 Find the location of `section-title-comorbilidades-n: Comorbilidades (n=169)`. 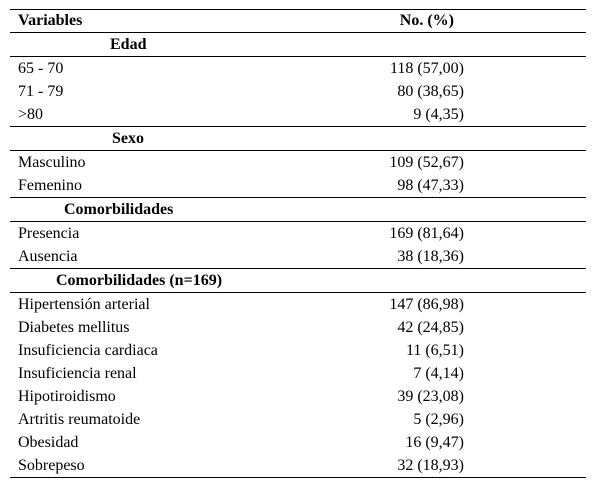

section-title-comorbilidades-n: Comorbilidades (n=169) is located at coordinates (139, 280).